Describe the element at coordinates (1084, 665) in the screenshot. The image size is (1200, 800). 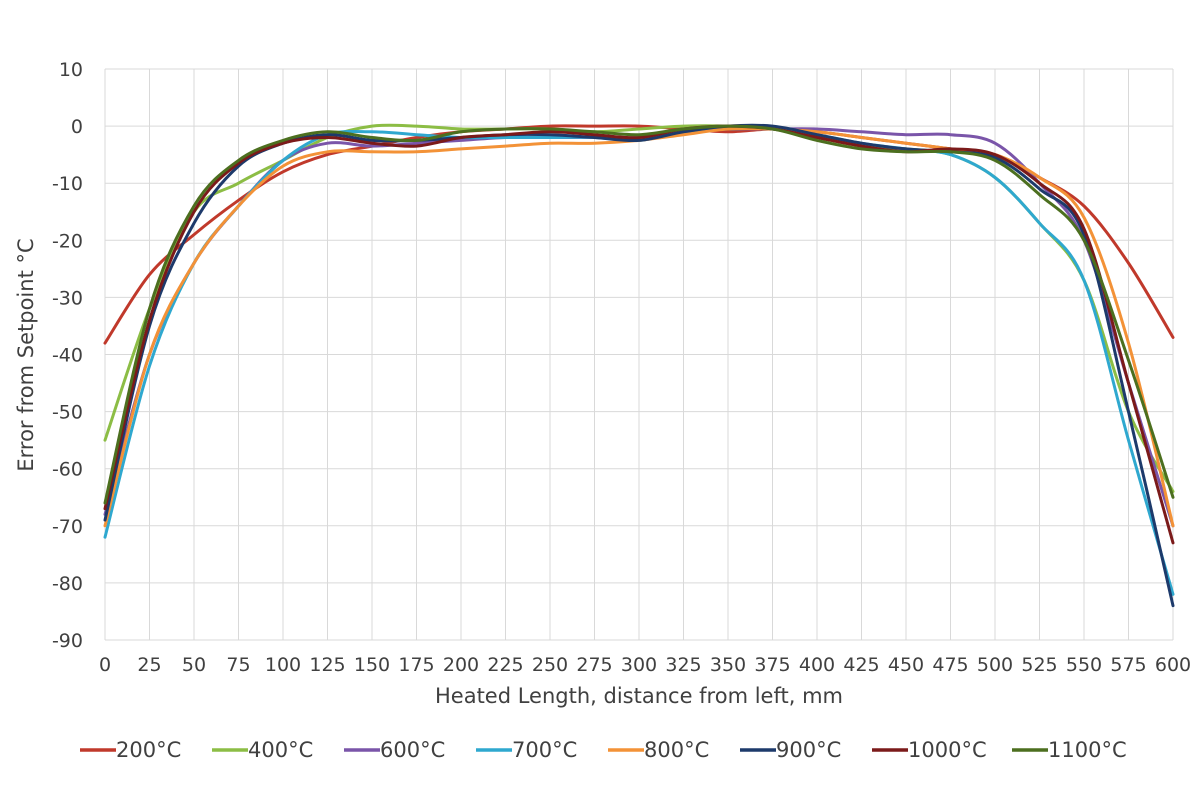
I see `x-tick-label: 550` at that location.